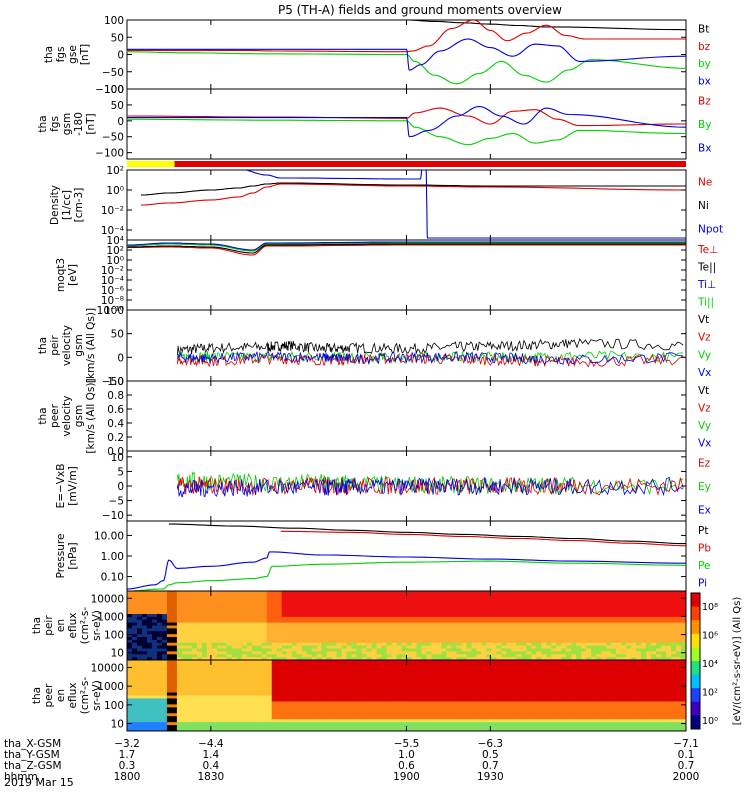 The width and height of the screenshot is (750, 800). Describe the element at coordinates (61, 695) in the screenshot. I see `y-axis-label: en` at that location.